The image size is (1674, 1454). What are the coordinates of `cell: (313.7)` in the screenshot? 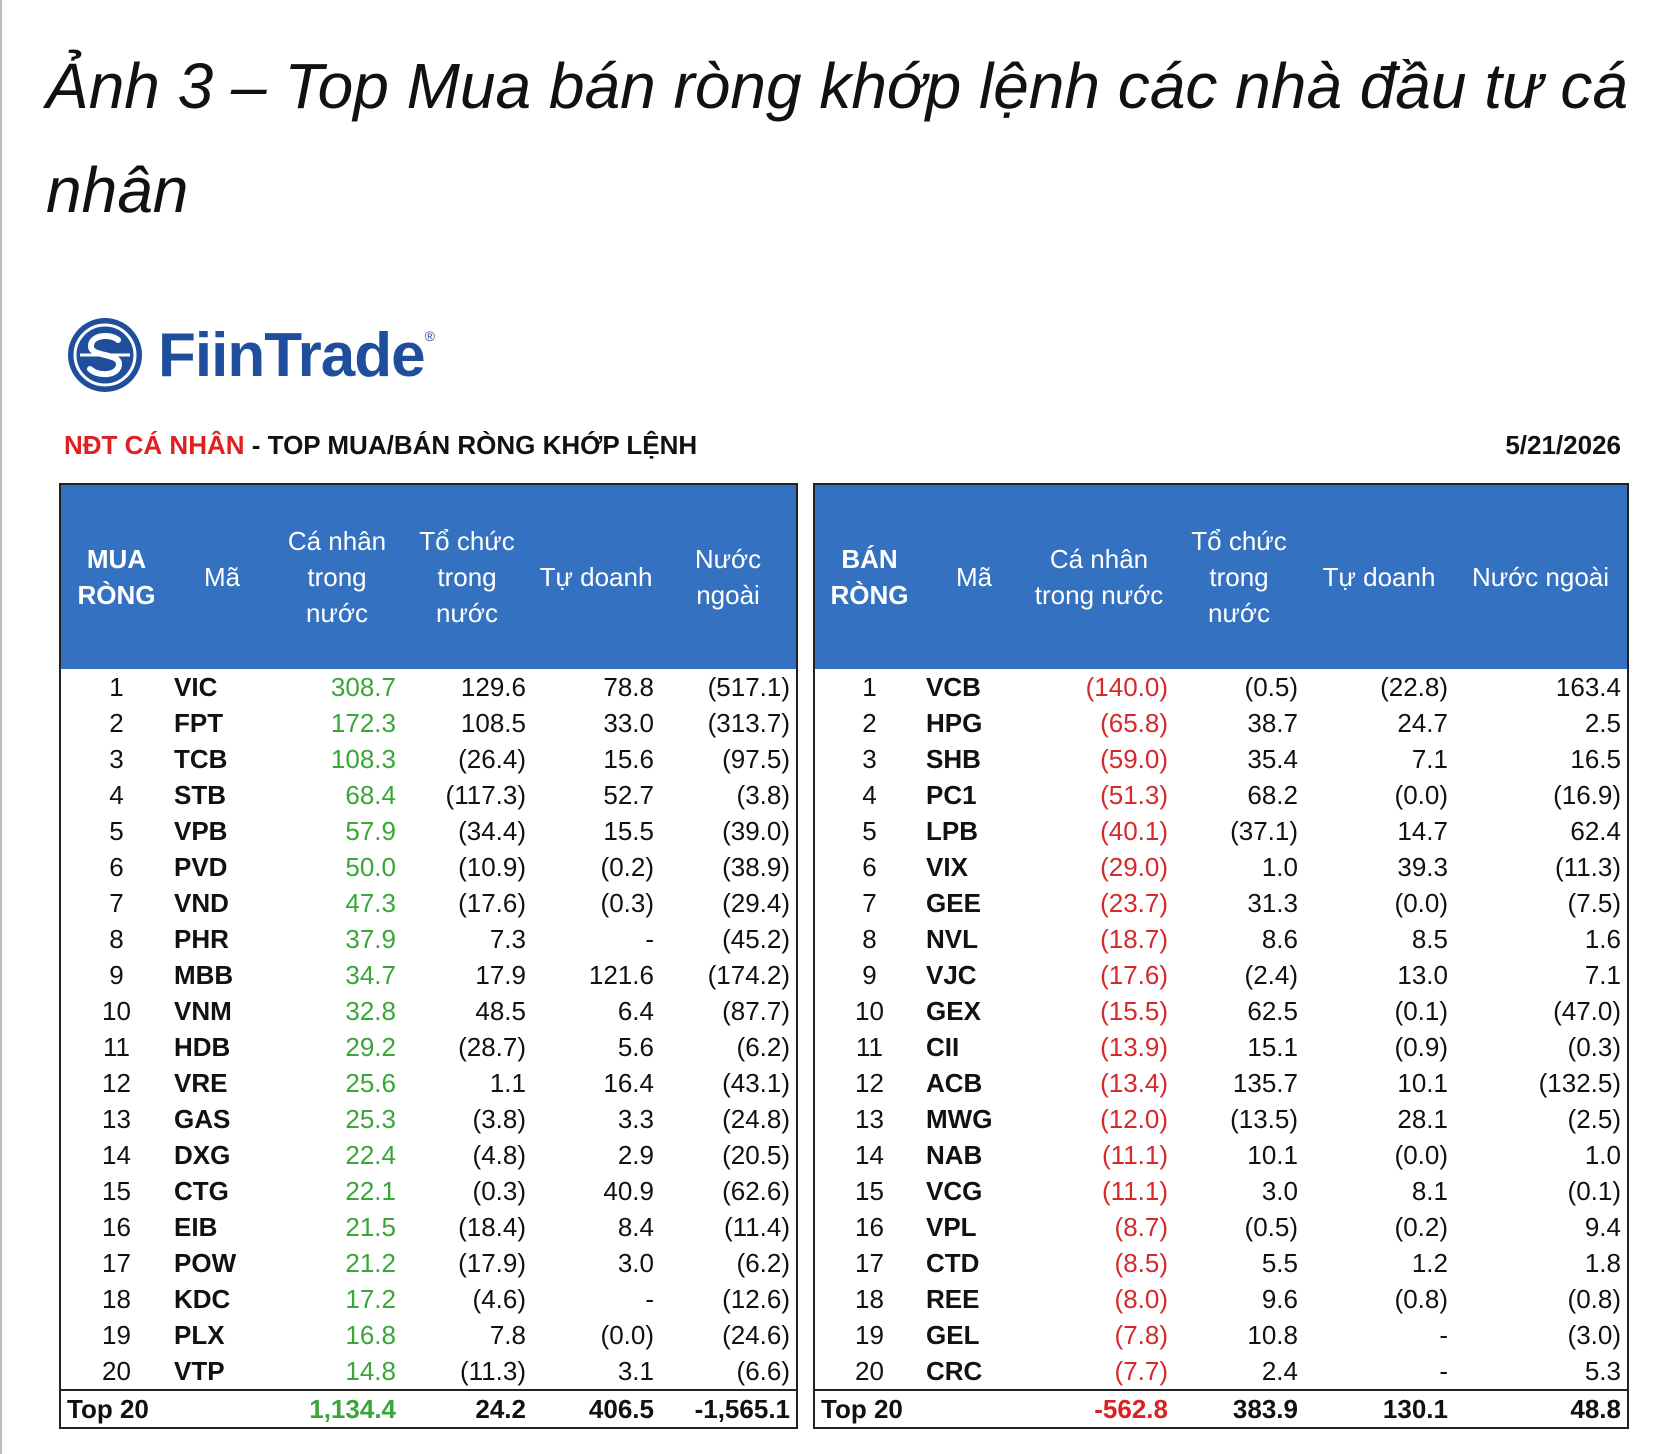 It's located at (748, 723).